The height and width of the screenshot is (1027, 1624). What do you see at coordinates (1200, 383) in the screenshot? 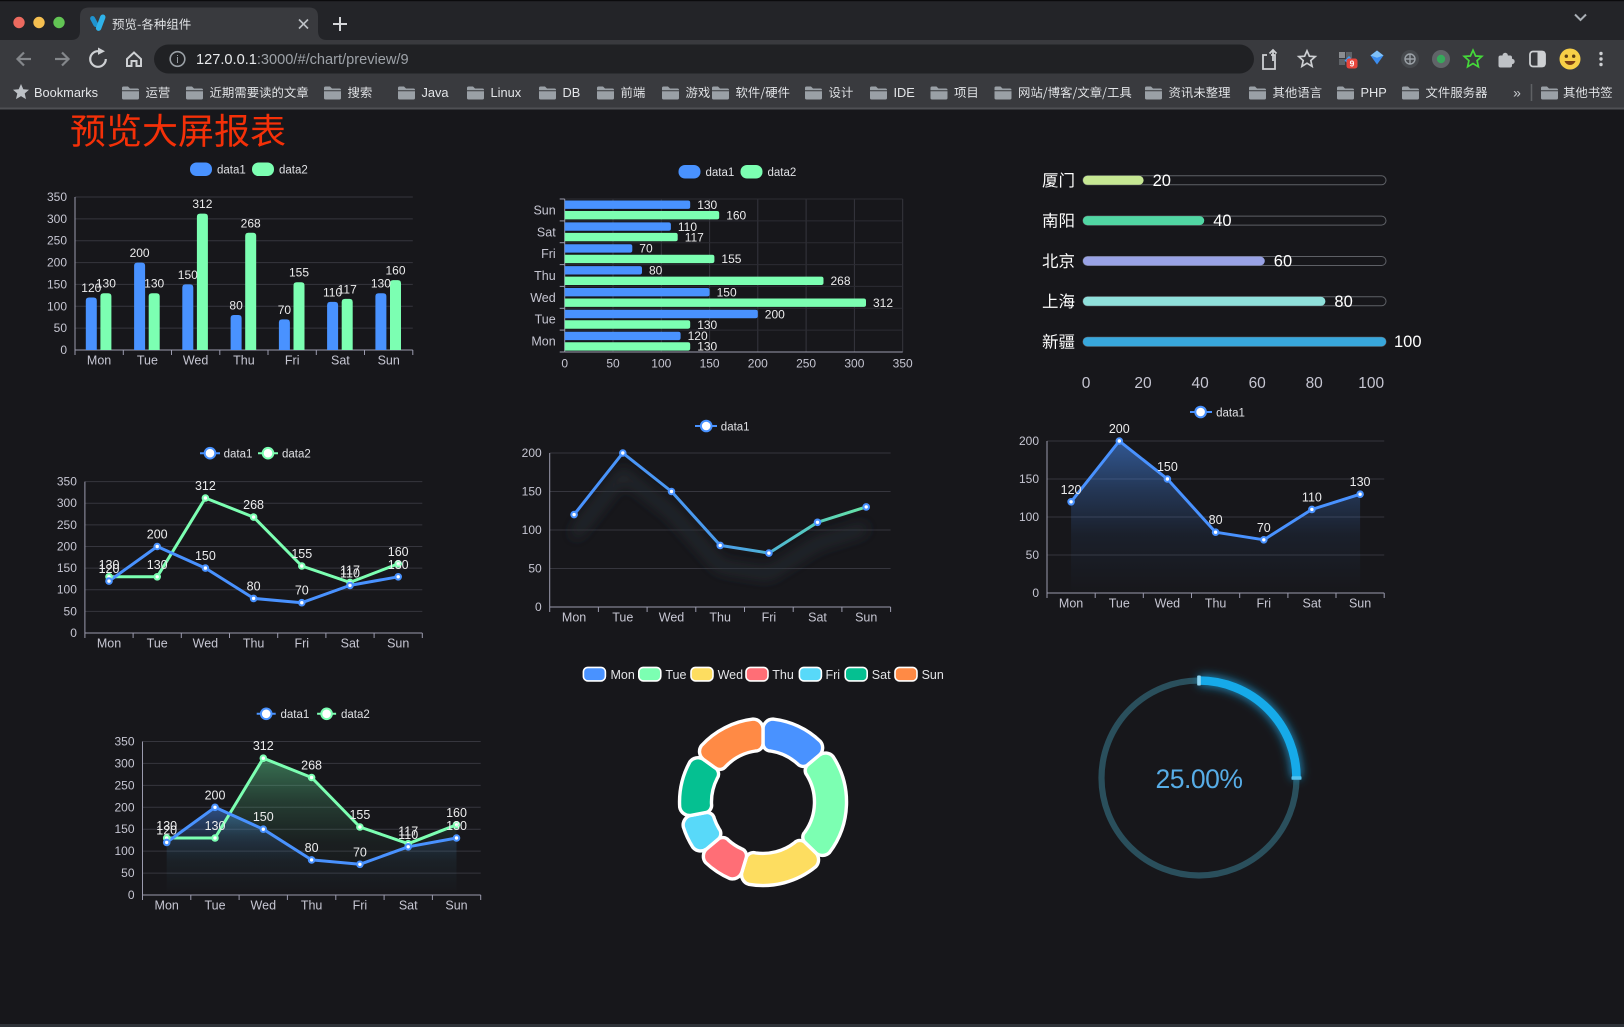
I see `svg-text: 40` at bounding box center [1200, 383].